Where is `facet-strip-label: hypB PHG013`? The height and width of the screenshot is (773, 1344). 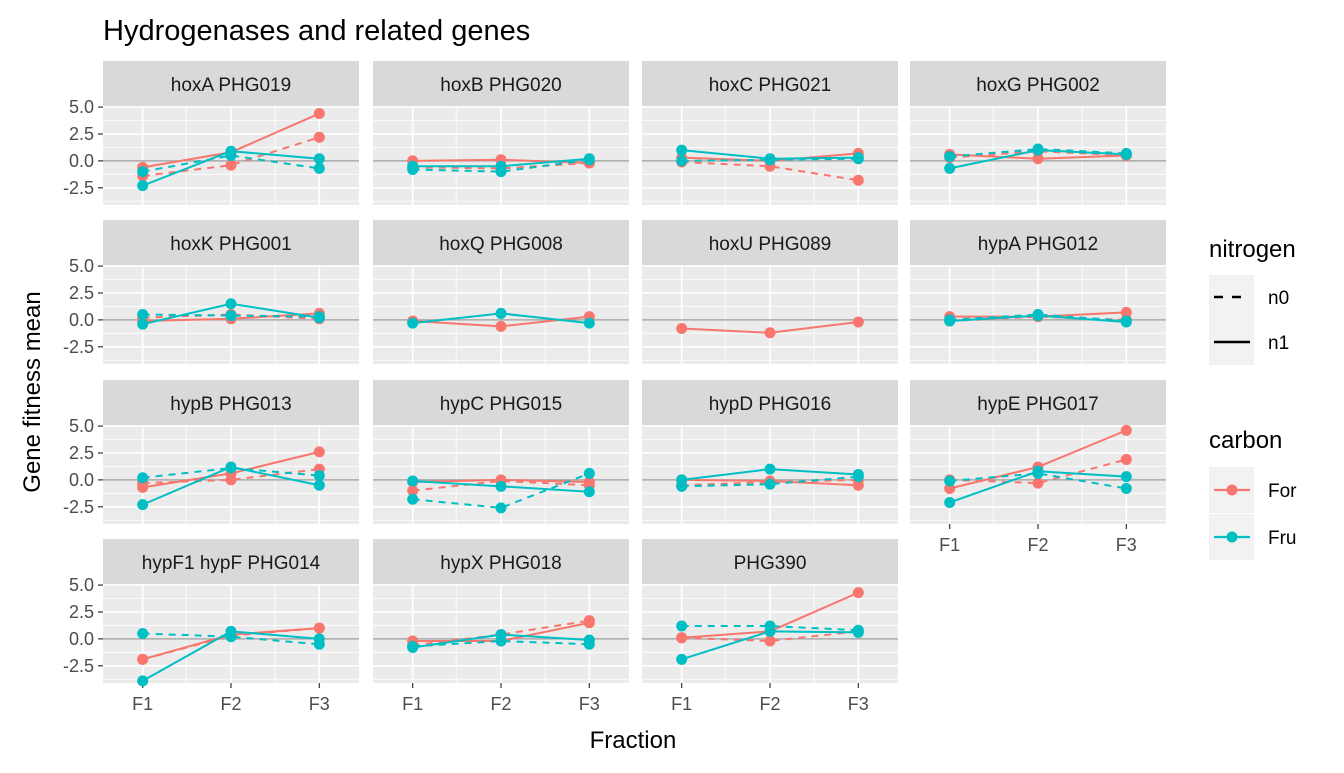 facet-strip-label: hypB PHG013 is located at coordinates (230, 404).